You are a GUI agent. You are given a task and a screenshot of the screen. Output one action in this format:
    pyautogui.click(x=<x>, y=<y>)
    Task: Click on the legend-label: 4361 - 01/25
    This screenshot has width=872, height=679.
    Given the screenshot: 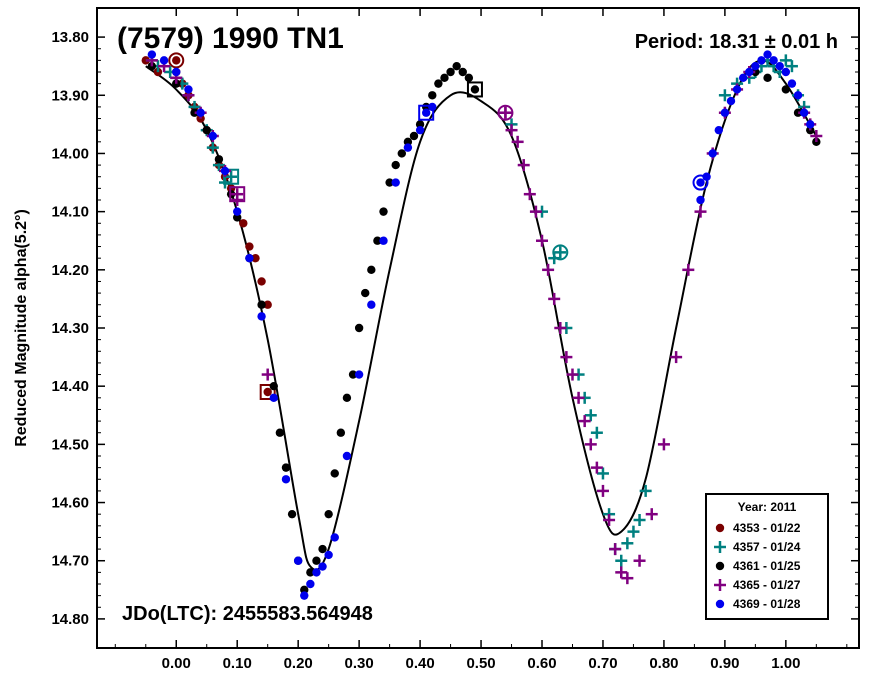 What is the action you would take?
    pyautogui.click(x=767, y=566)
    